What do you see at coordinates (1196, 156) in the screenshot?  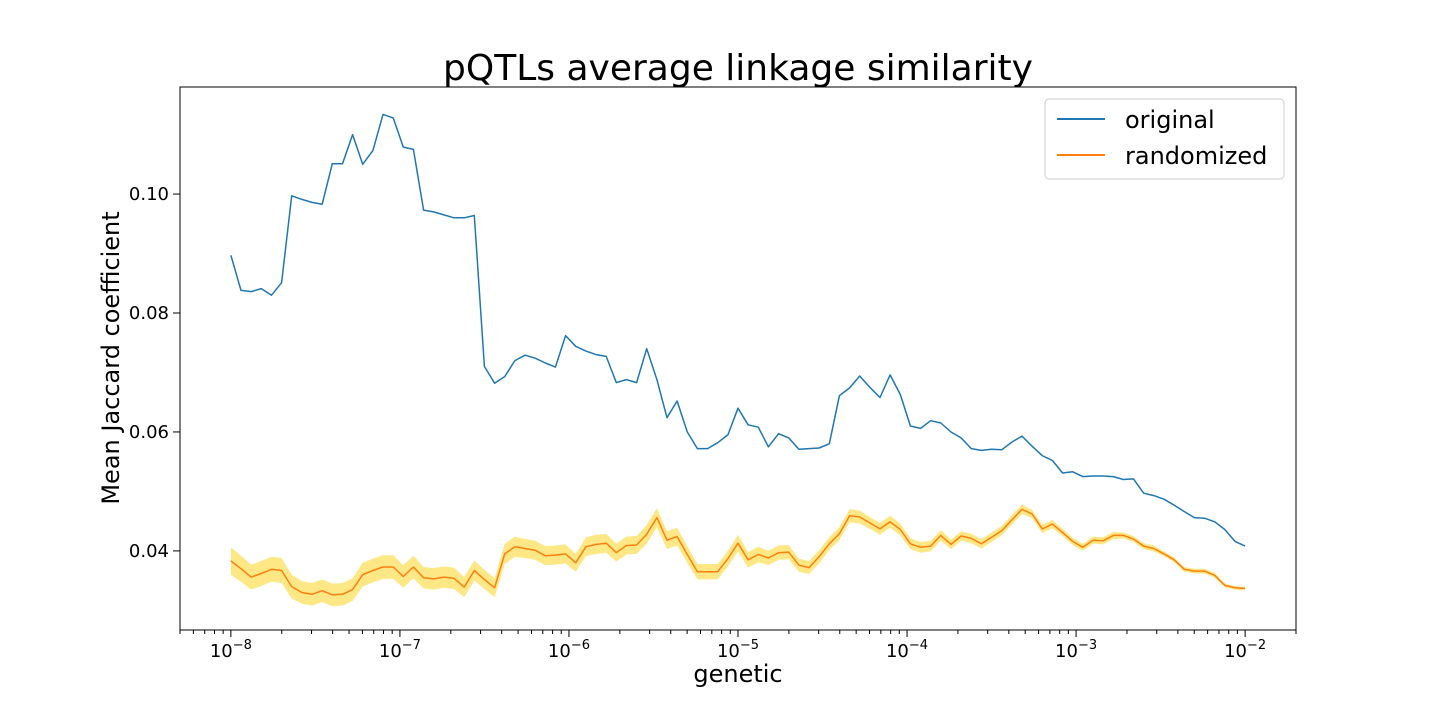 I see `legend-label-randomized: randomized` at bounding box center [1196, 156].